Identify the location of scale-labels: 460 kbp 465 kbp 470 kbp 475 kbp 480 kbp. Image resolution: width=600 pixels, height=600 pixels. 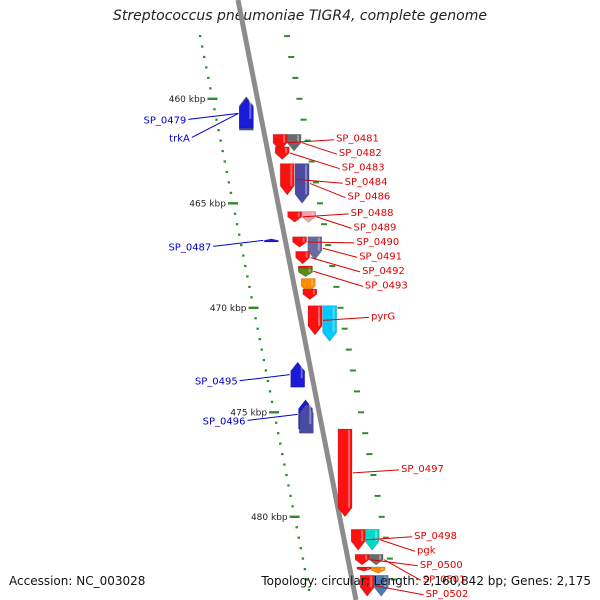
(228, 309).